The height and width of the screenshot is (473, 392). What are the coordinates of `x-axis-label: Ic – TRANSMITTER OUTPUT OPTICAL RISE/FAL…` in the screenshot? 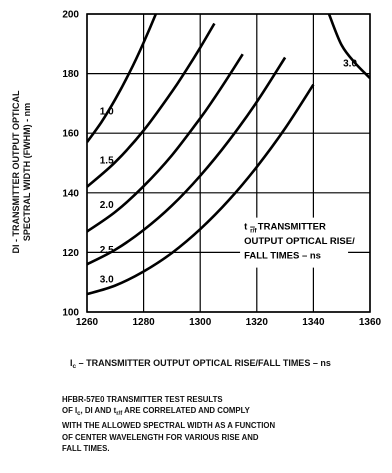 It's located at (200, 364).